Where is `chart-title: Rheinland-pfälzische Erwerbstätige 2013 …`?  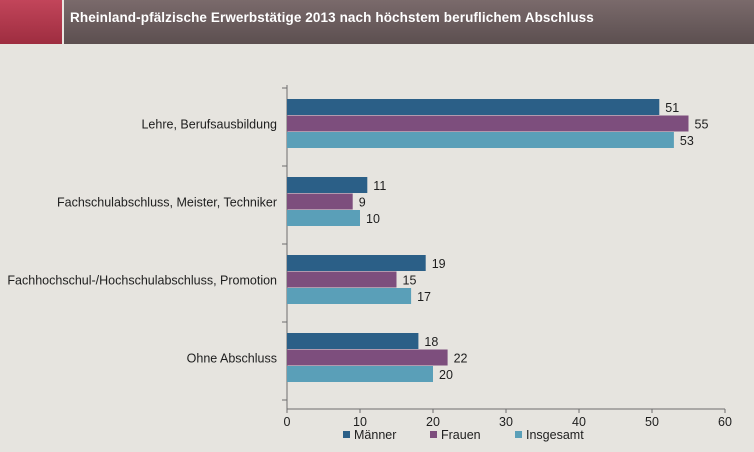
chart-title: Rheinland-pfälzische Erwerbstätige 2013 … is located at coordinates (332, 17).